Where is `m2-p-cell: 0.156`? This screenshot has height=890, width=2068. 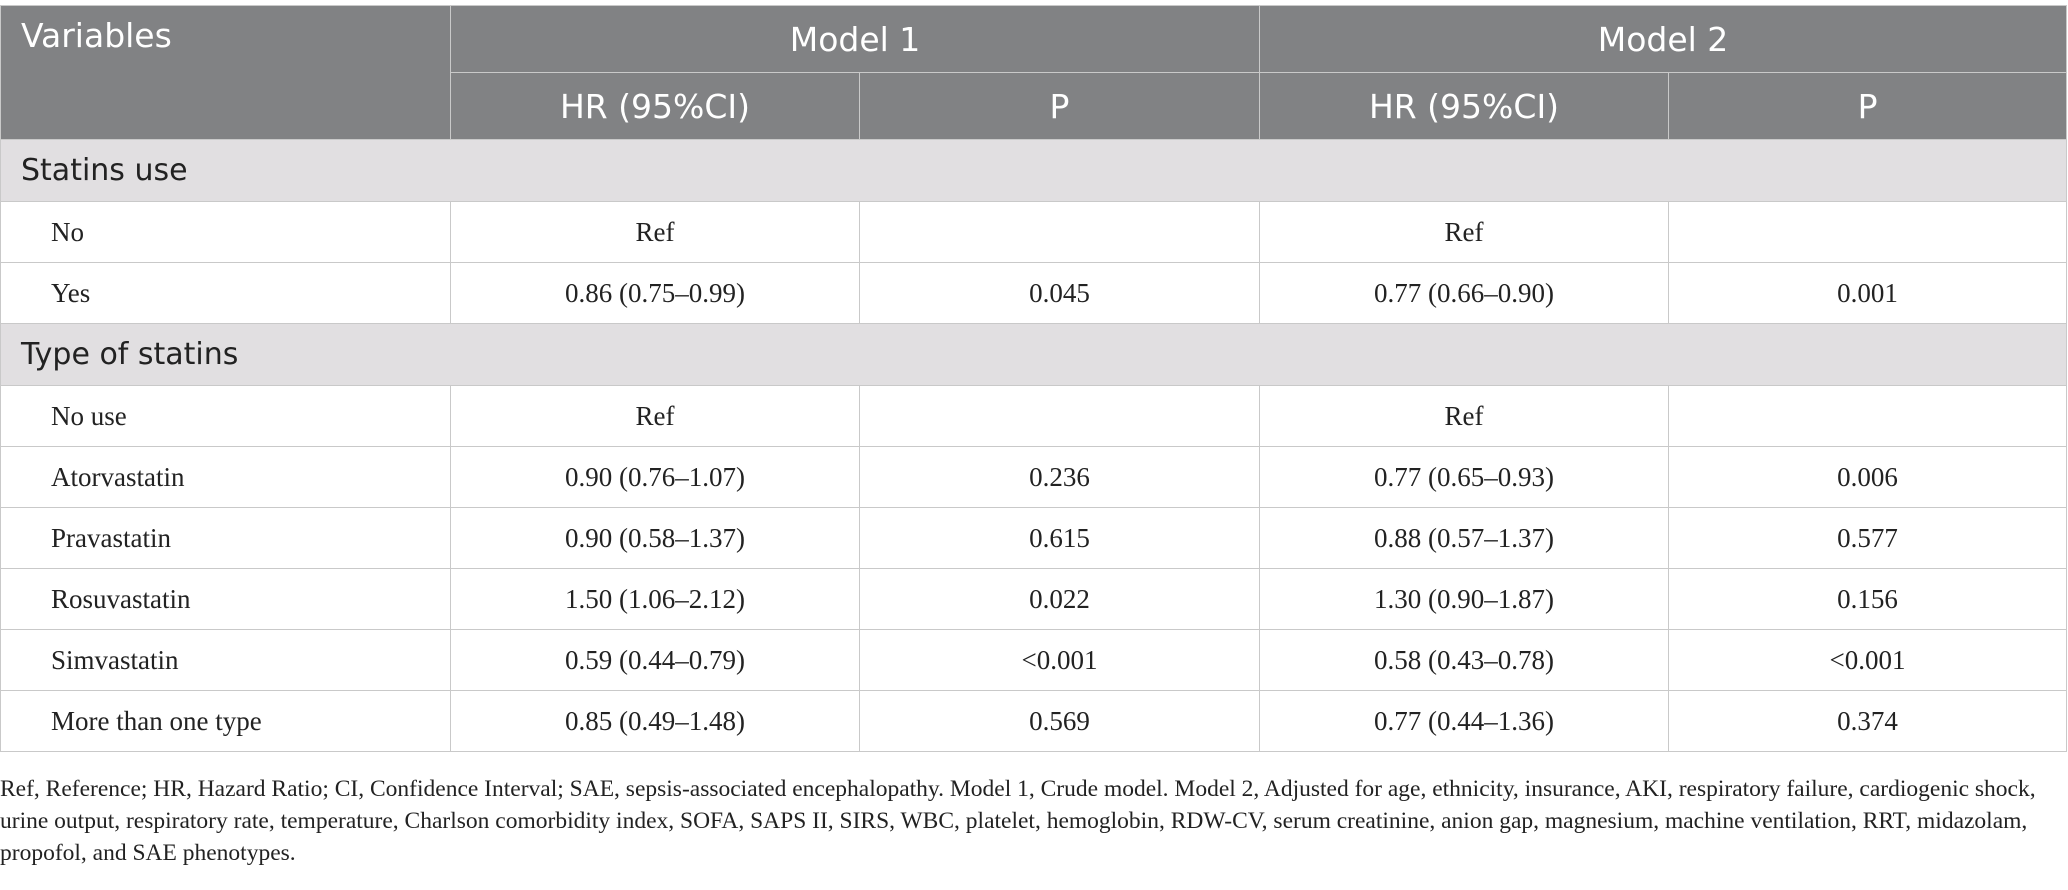
m2-p-cell: 0.156 is located at coordinates (1868, 599).